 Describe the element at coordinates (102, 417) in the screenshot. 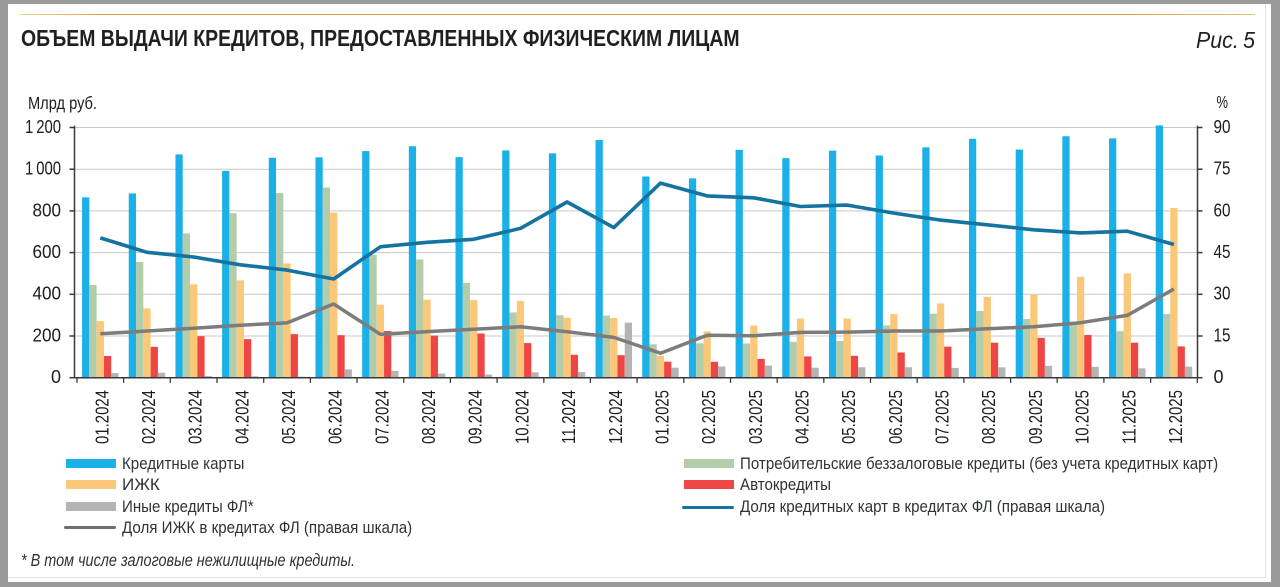

I see `svg-text: 01.2024` at that location.